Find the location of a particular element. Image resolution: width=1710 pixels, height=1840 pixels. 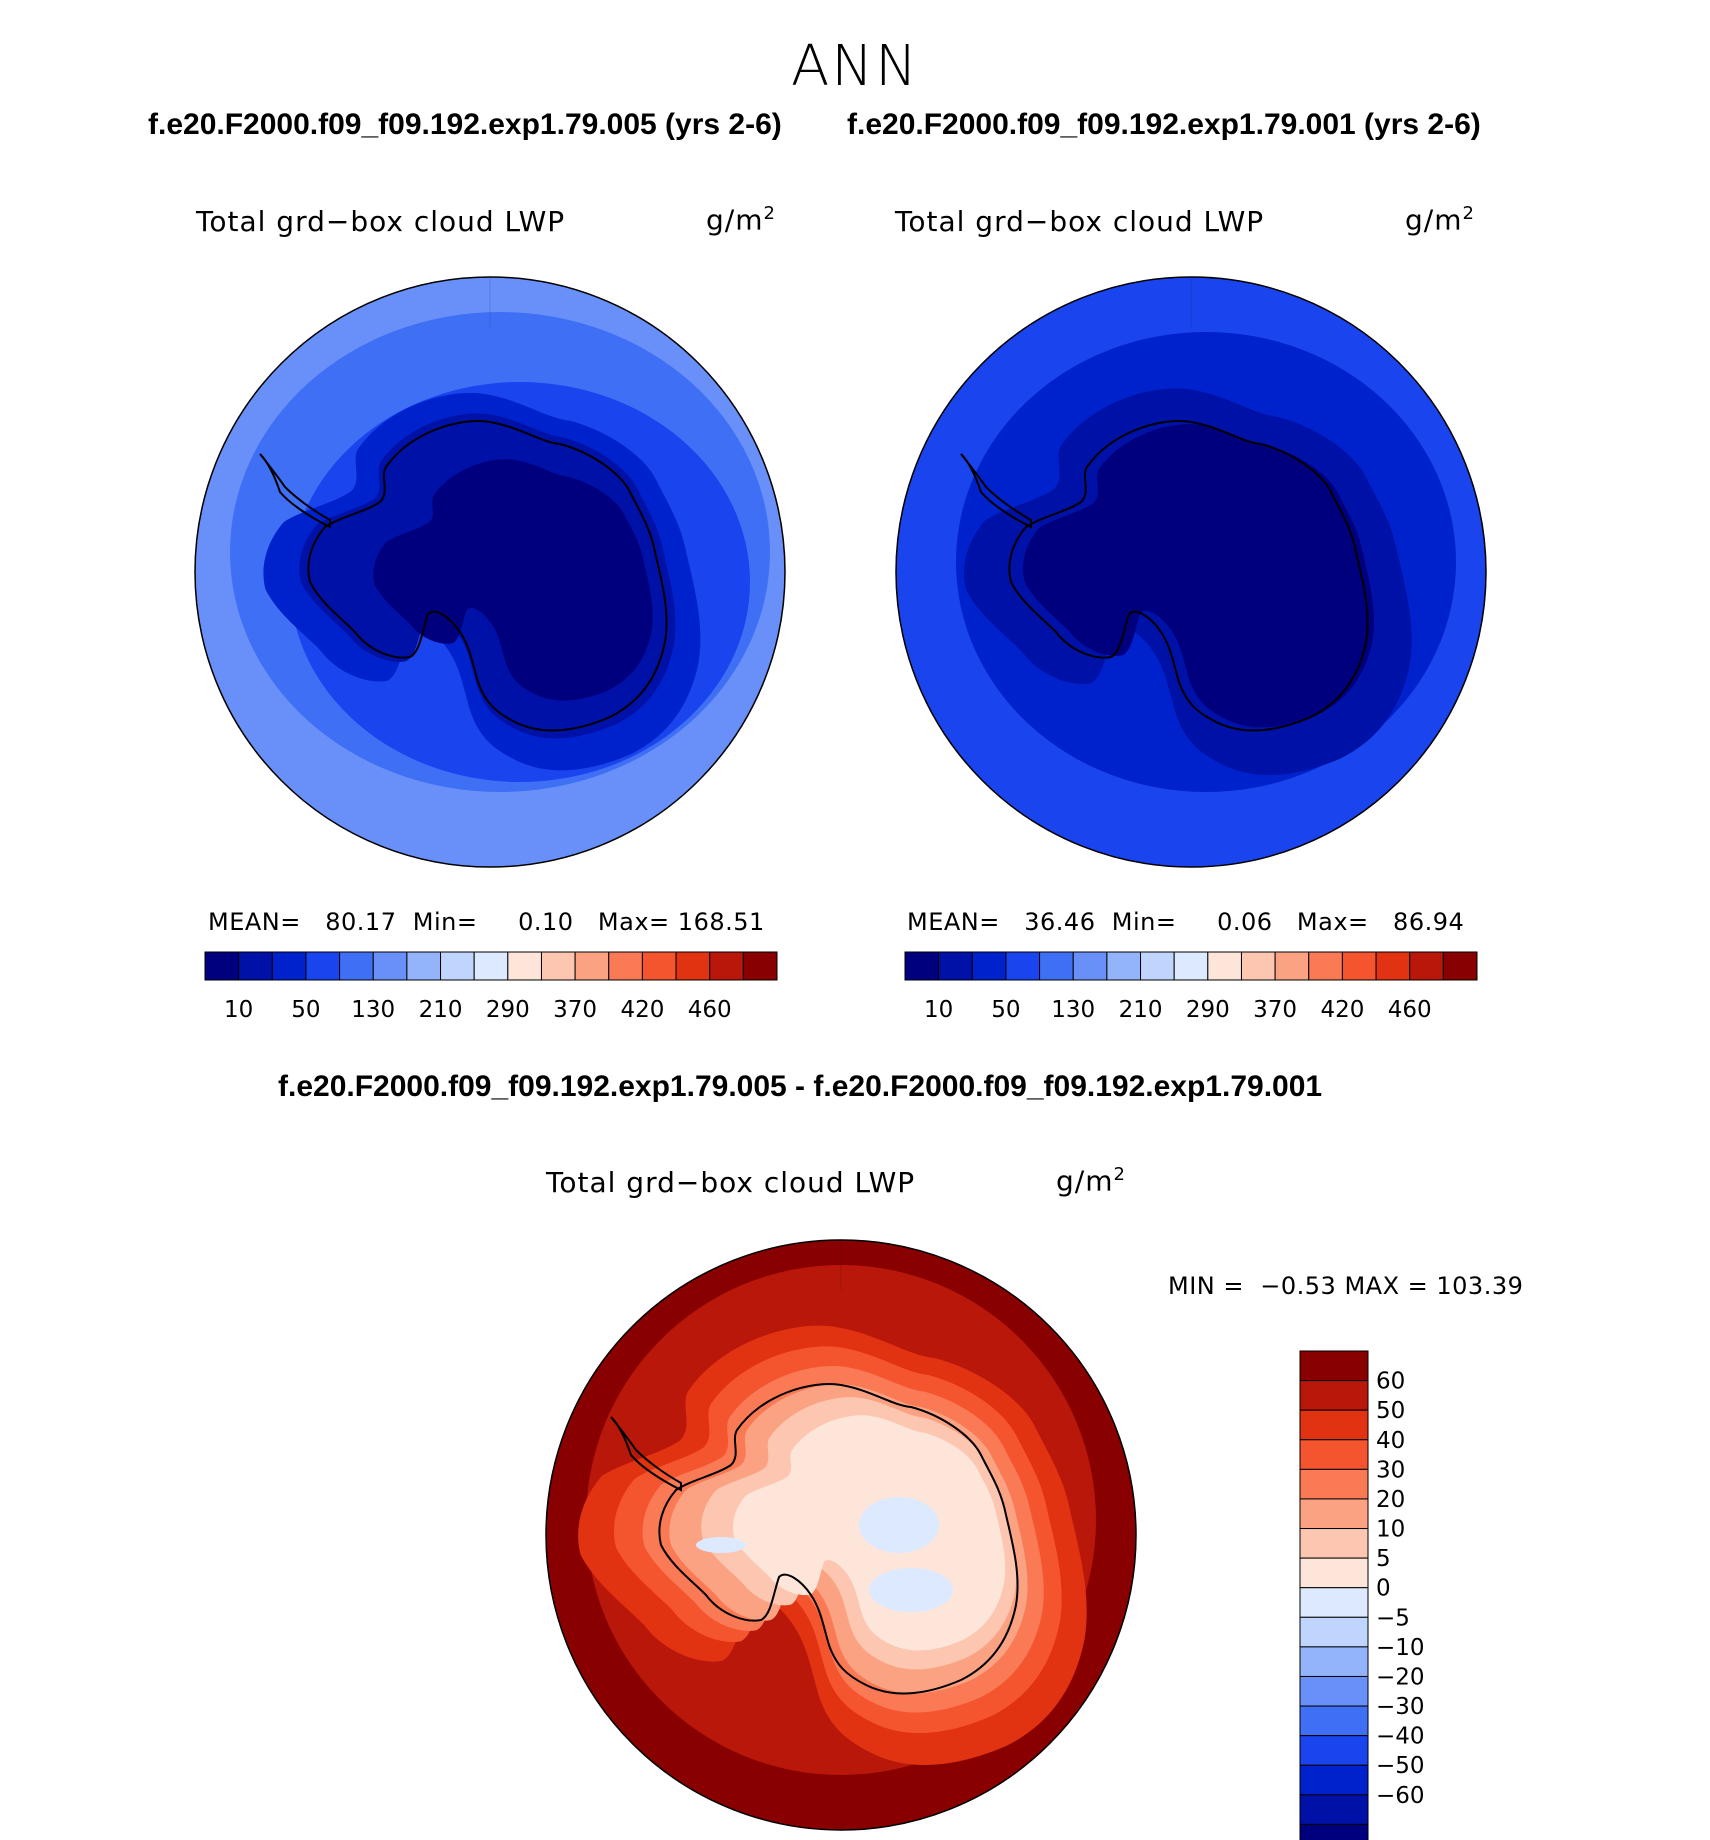

cbar1-tick-3: 210 is located at coordinates (441, 1010).